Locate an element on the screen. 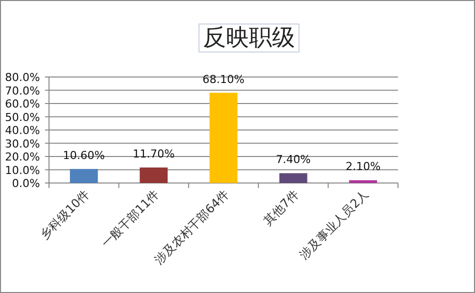 Image resolution: width=475 pixels, height=293 pixels. y-tick-label: 60.0% is located at coordinates (22, 104).